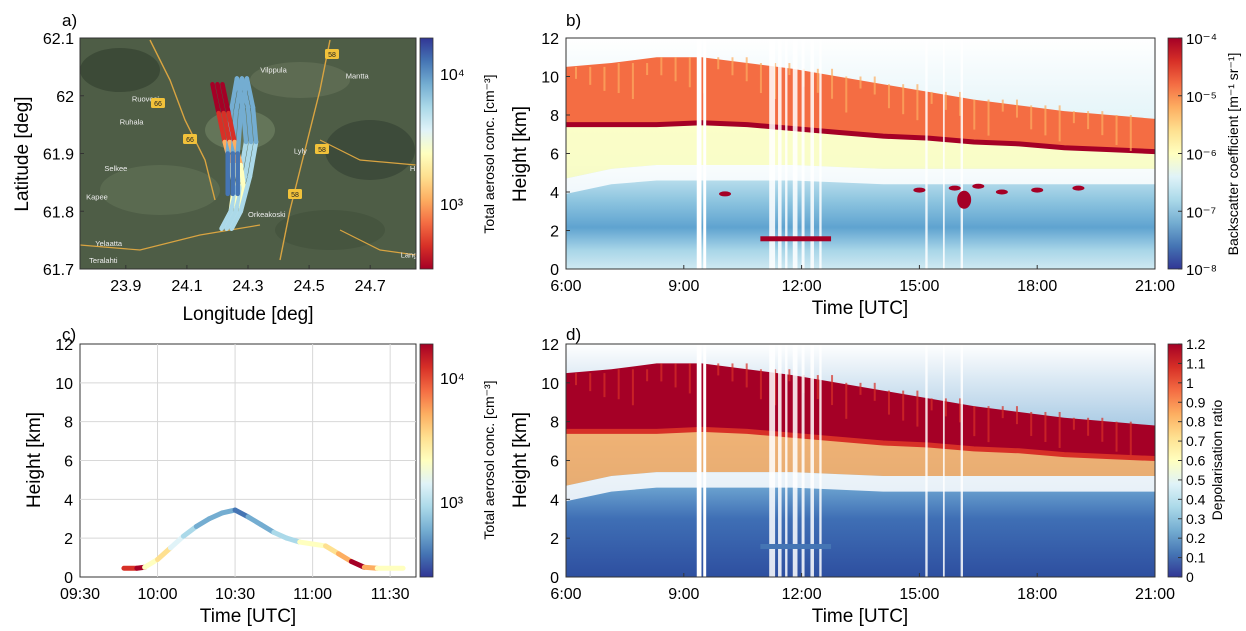  I want to click on panel-d-y-tick-label-1: 2, so click(554, 539).